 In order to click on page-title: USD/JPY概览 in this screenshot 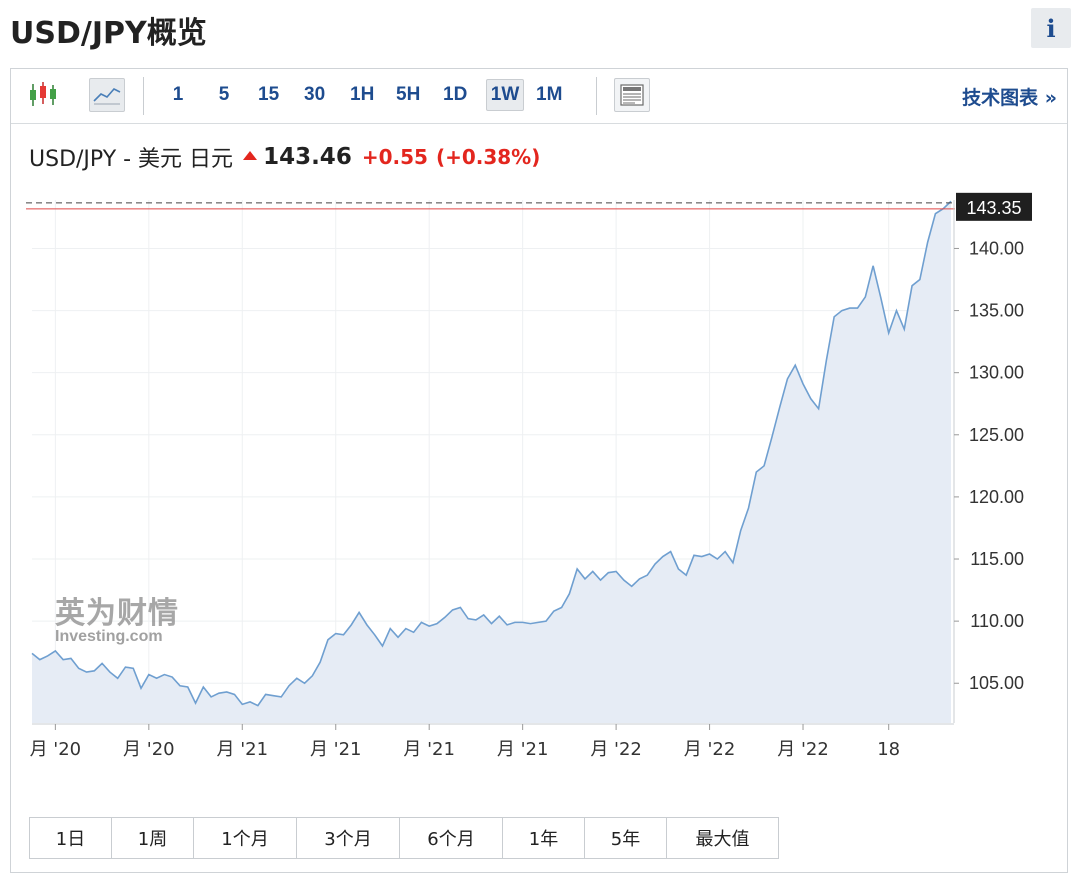, I will do `click(108, 33)`.